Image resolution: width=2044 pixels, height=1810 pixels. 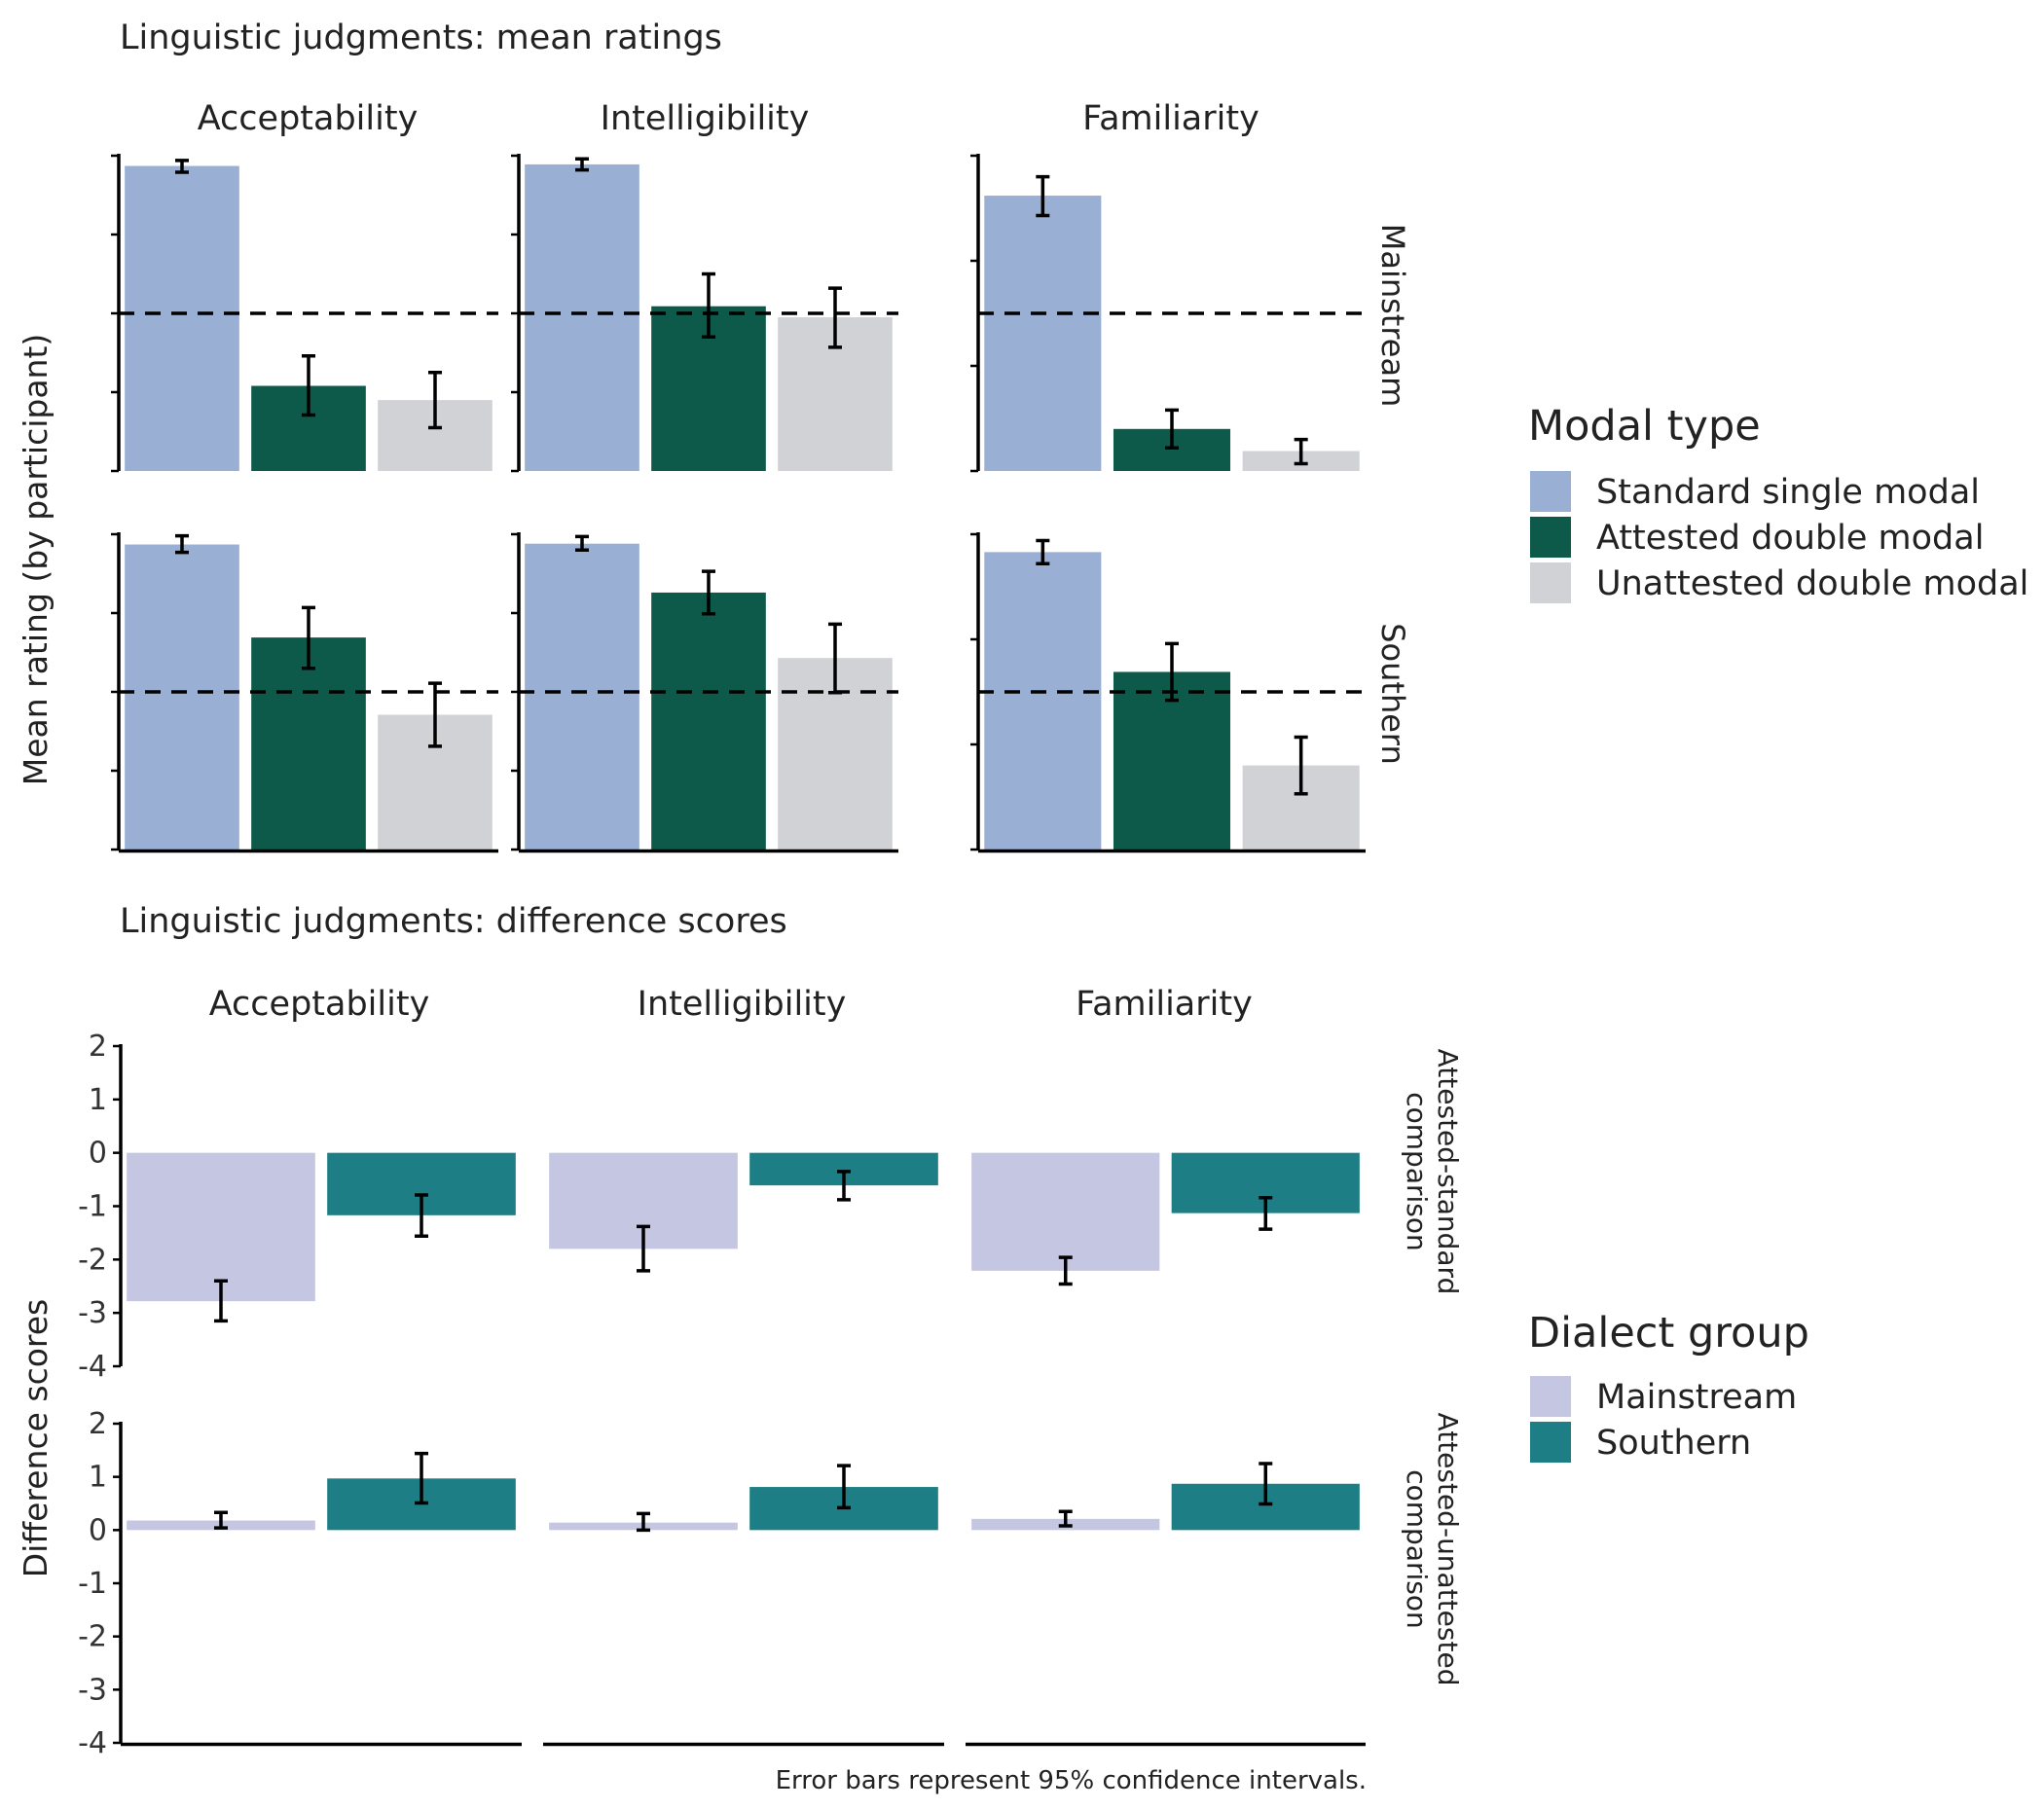 I want to click on bottom-attested-standard-comparison-y-tick-label: -2, so click(x=93, y=1260).